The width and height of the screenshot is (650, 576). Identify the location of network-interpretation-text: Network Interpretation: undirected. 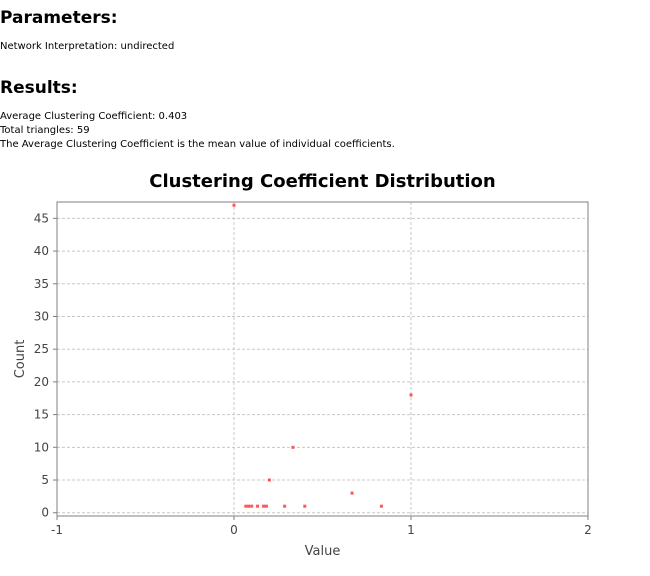
(87, 46).